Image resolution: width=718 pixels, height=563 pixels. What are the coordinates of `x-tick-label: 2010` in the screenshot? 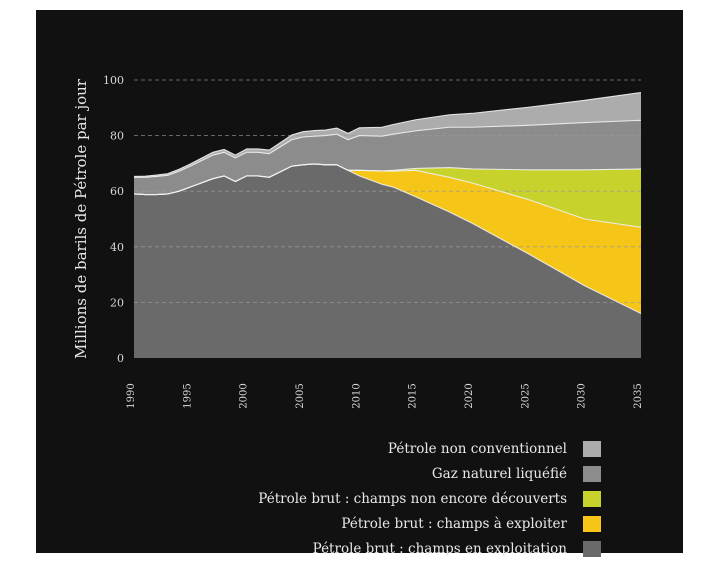 It's located at (356, 395).